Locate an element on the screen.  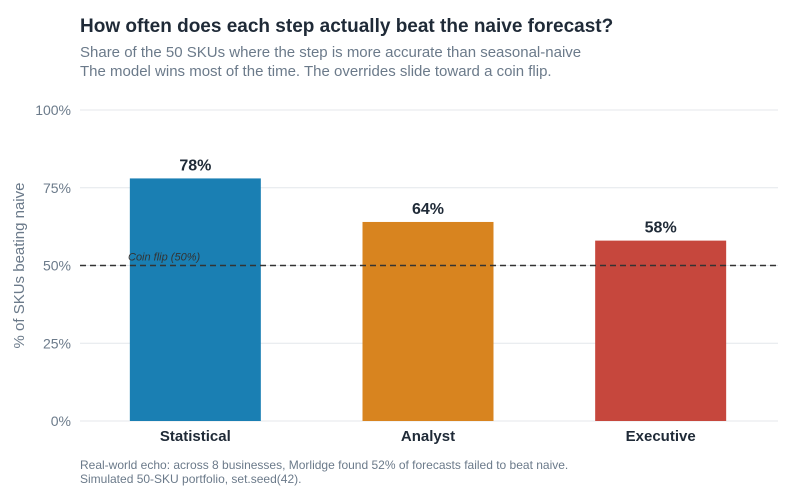
y-axis-label: % of SKUs beating naive is located at coordinates (19, 266).